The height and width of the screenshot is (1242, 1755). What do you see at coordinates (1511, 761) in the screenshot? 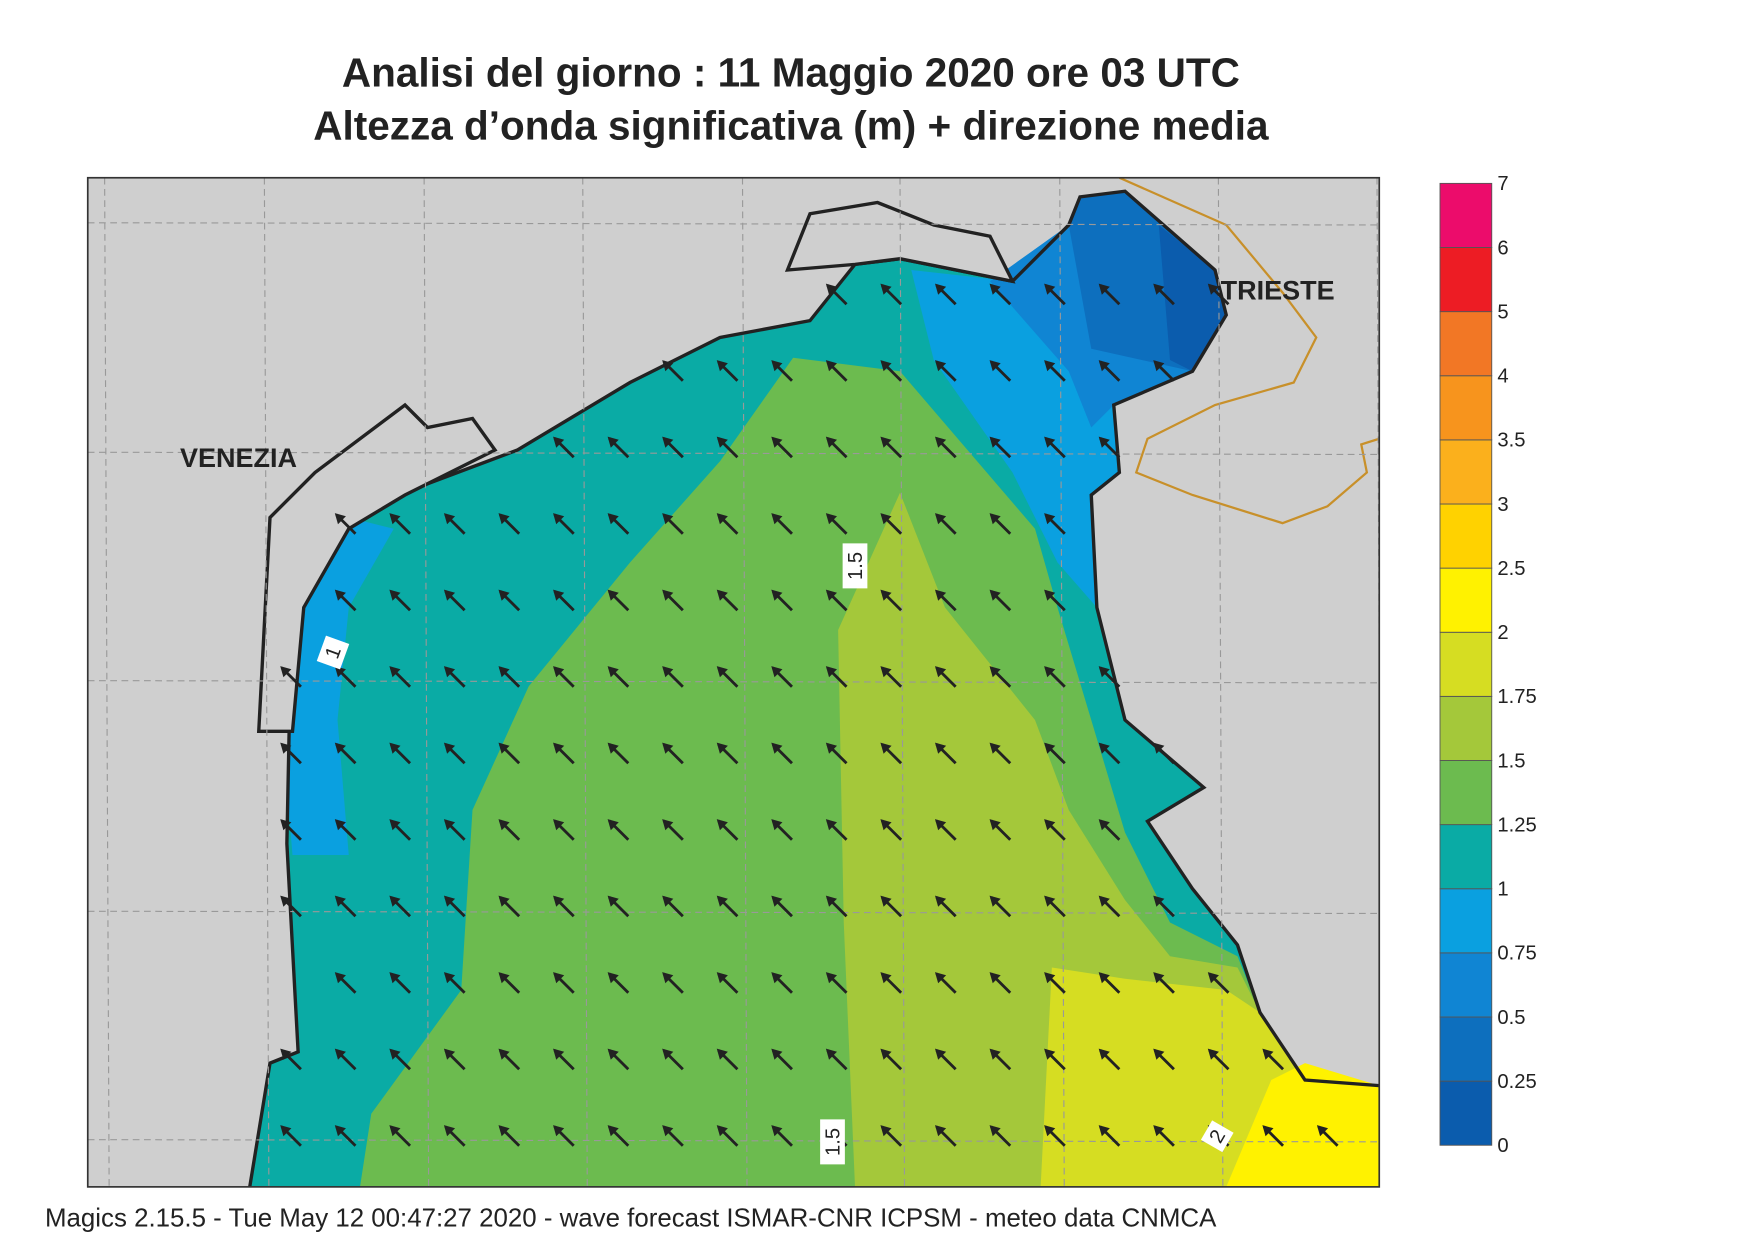
I see `colorbar-label: 1.5` at bounding box center [1511, 761].